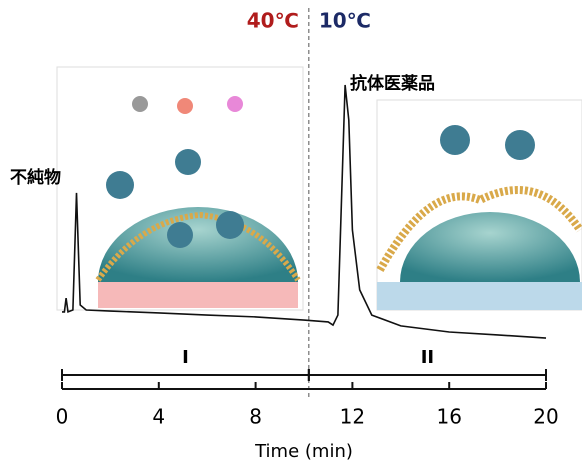  Describe the element at coordinates (303, 451) in the screenshot. I see `x-axis-label: Time (min)` at that location.